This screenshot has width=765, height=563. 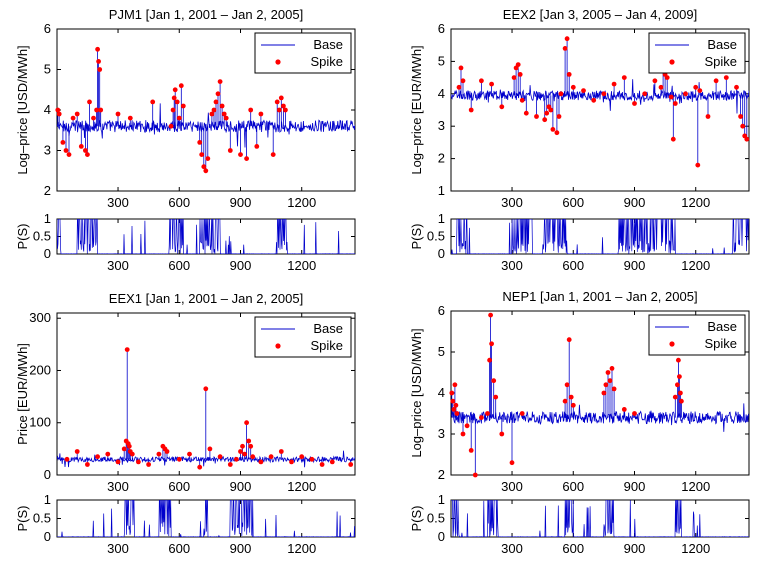 I want to click on prob-y-tick-label: 0.5, so click(x=42, y=518).